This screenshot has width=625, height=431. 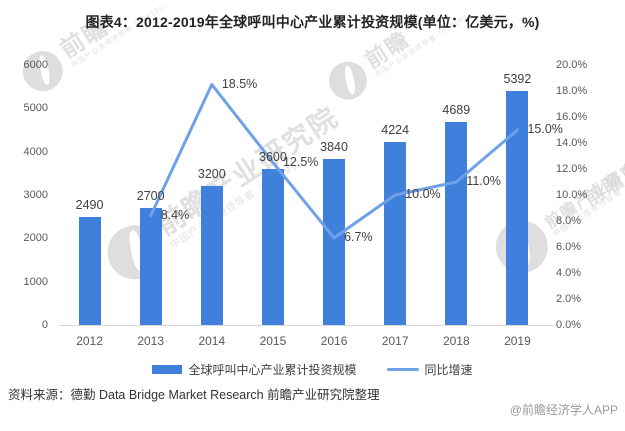 I want to click on x-axis-line, so click(x=307, y=325).